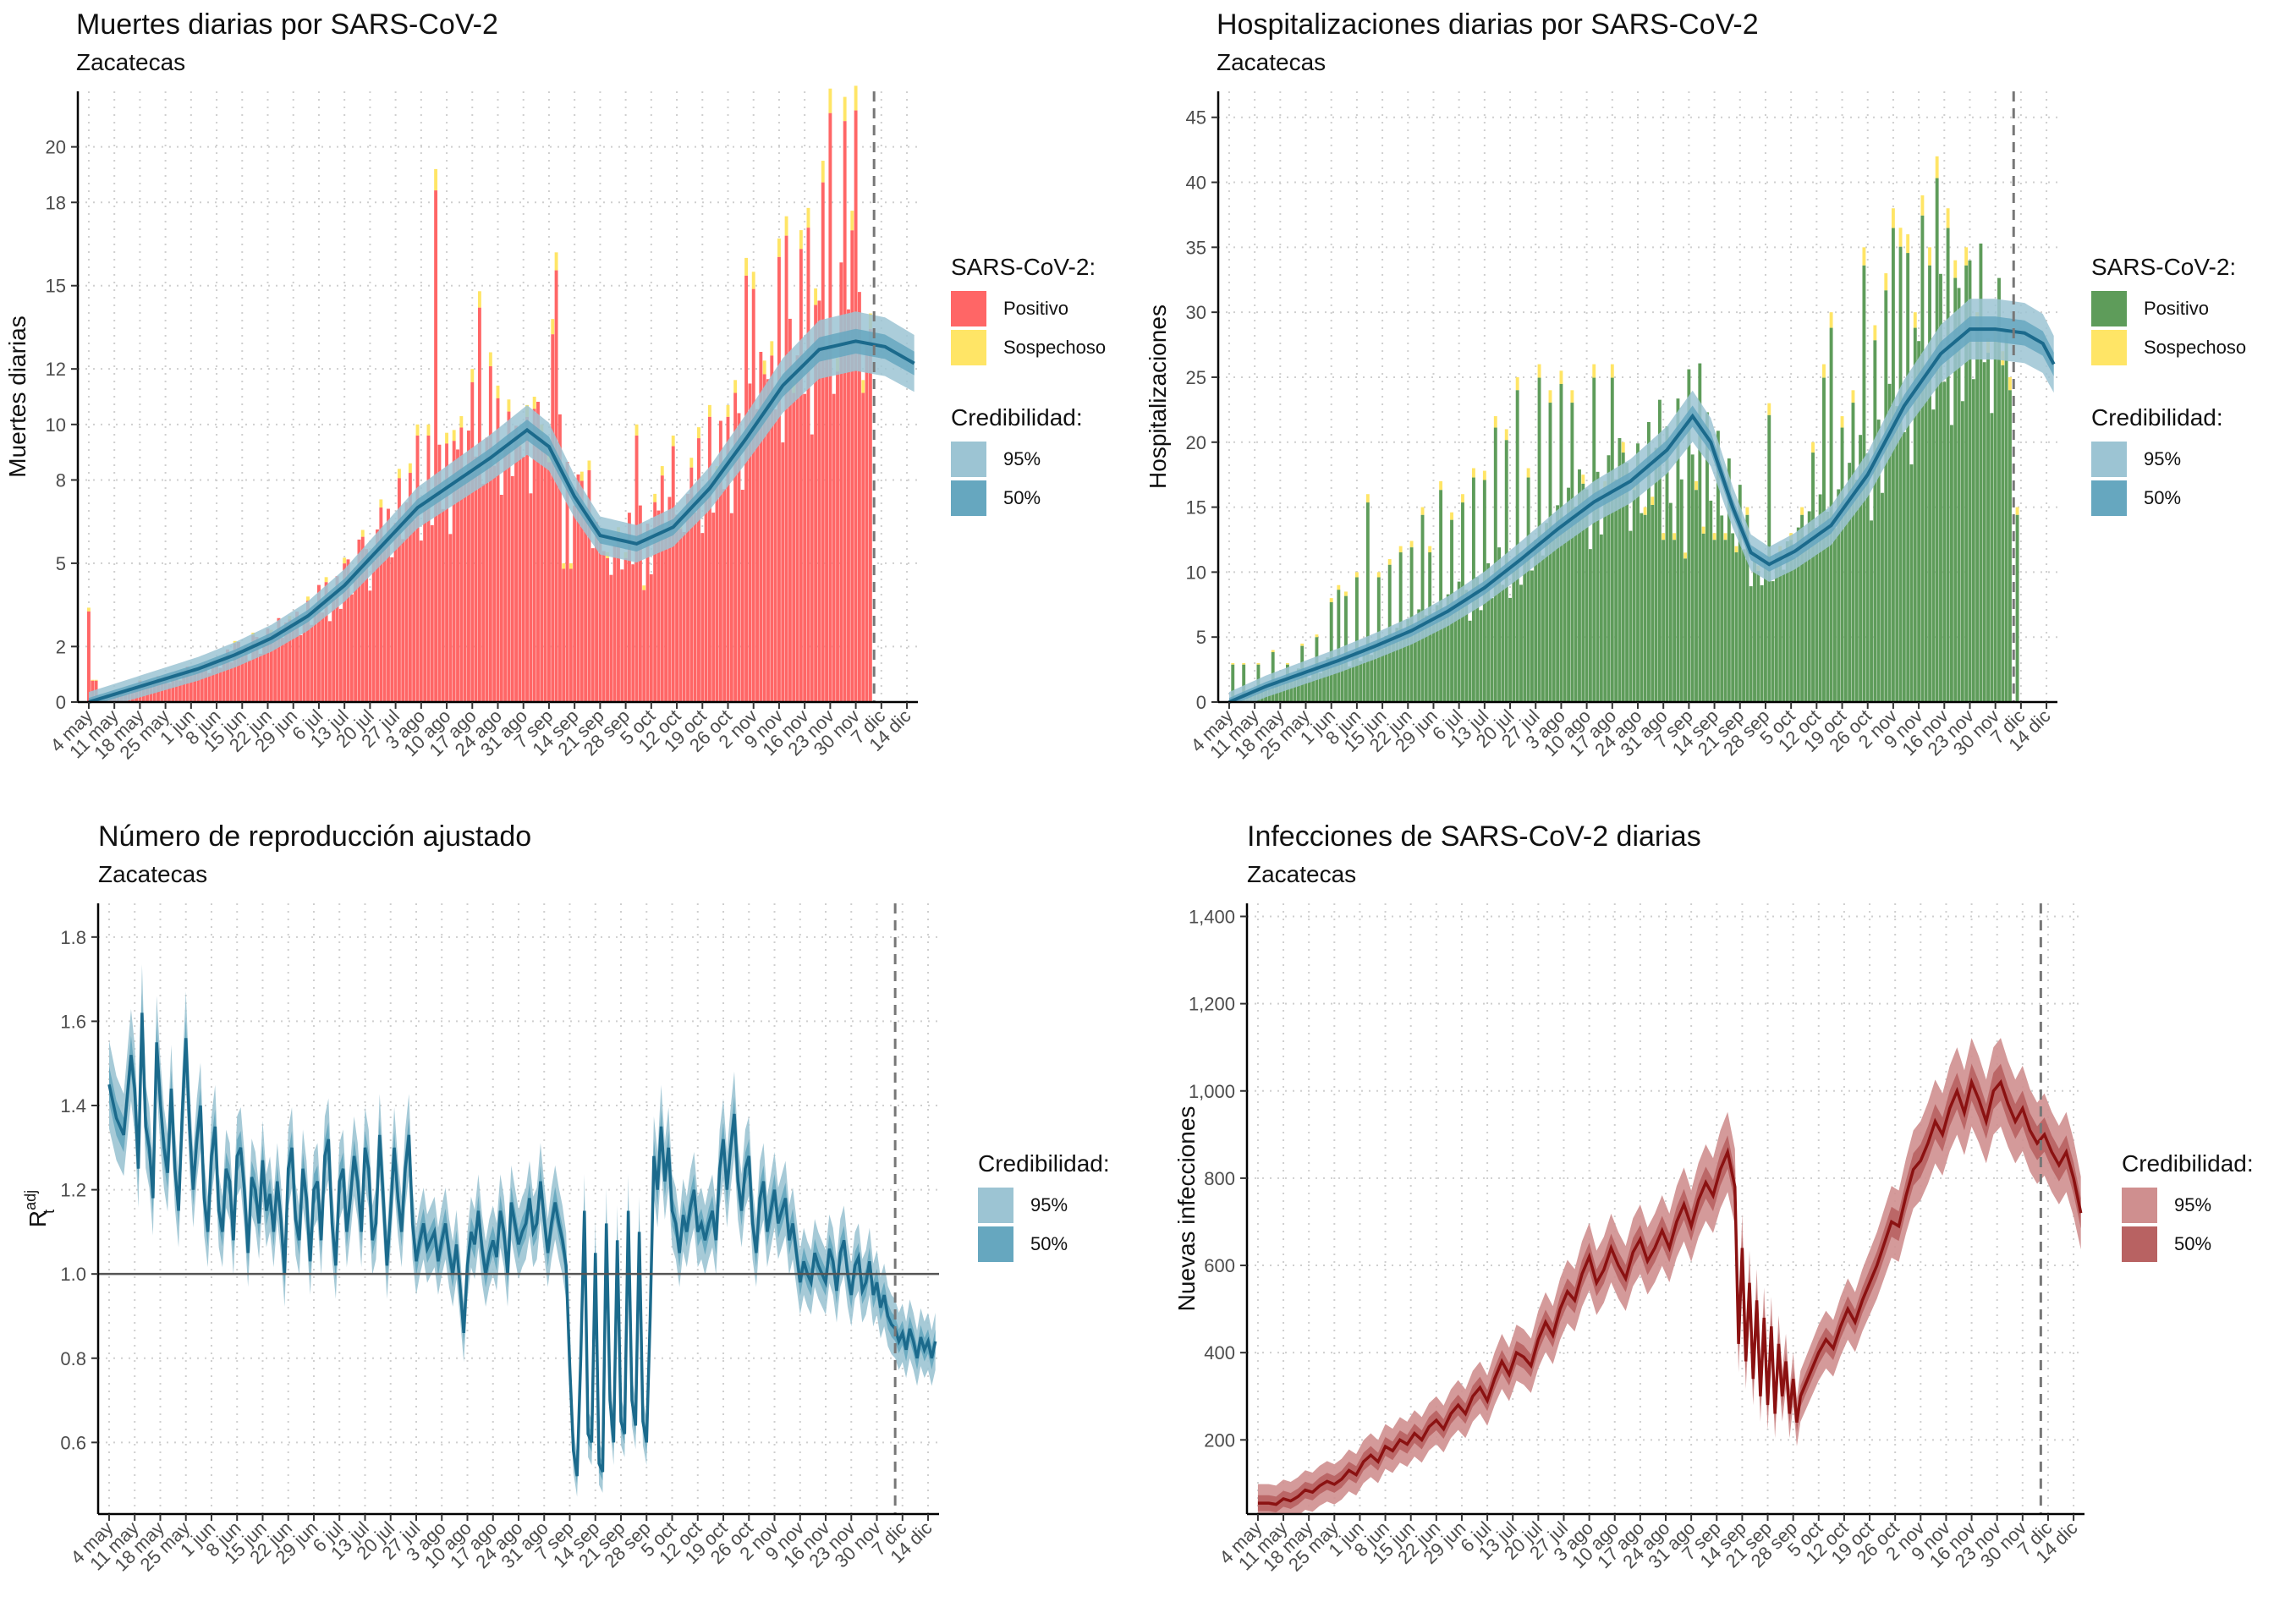 The height and width of the screenshot is (1624, 2274). I want to click on y-tick-label: 45, so click(1196, 118).